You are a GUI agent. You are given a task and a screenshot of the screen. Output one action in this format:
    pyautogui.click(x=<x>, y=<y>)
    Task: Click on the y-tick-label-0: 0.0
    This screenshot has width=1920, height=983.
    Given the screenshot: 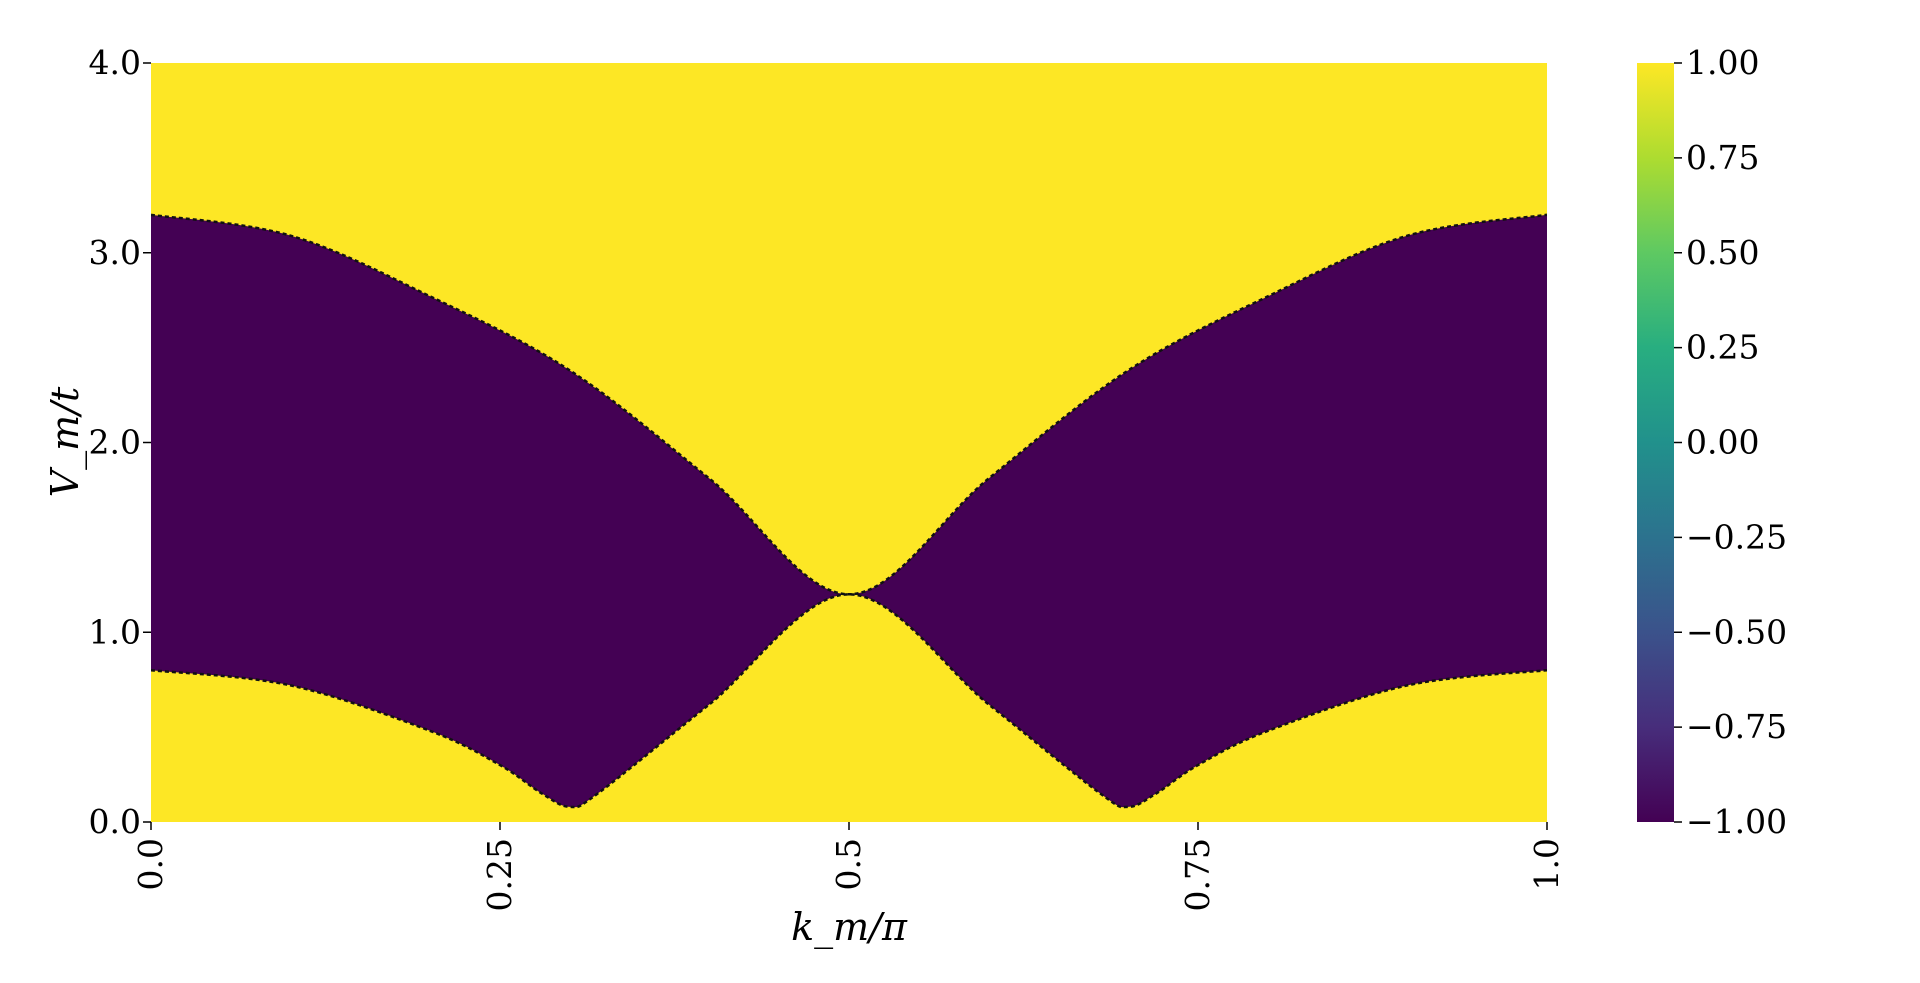 What is the action you would take?
    pyautogui.click(x=115, y=821)
    